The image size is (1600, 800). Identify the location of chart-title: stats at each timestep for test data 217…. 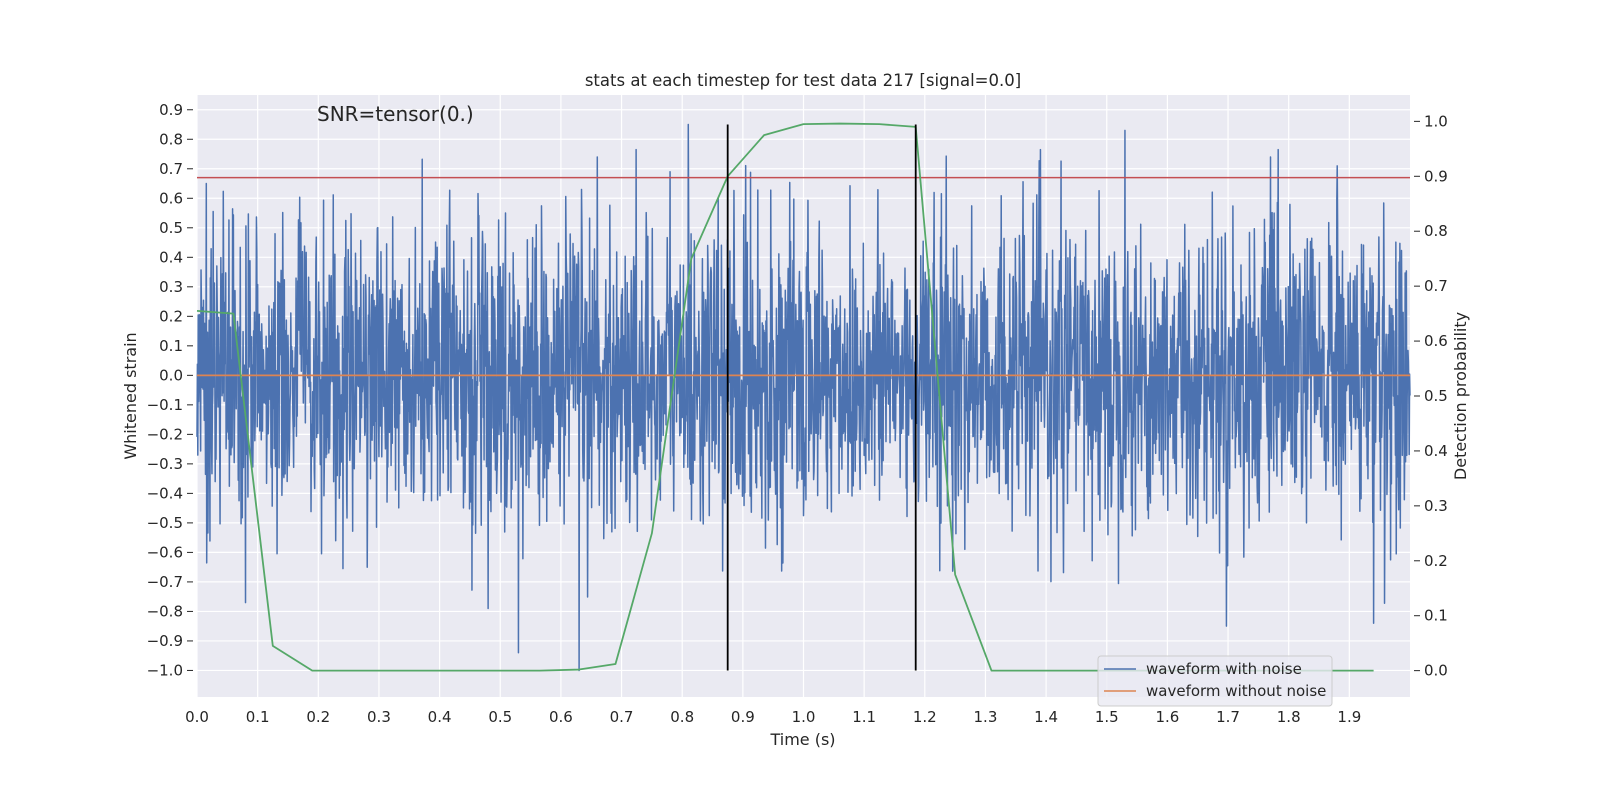
(803, 80).